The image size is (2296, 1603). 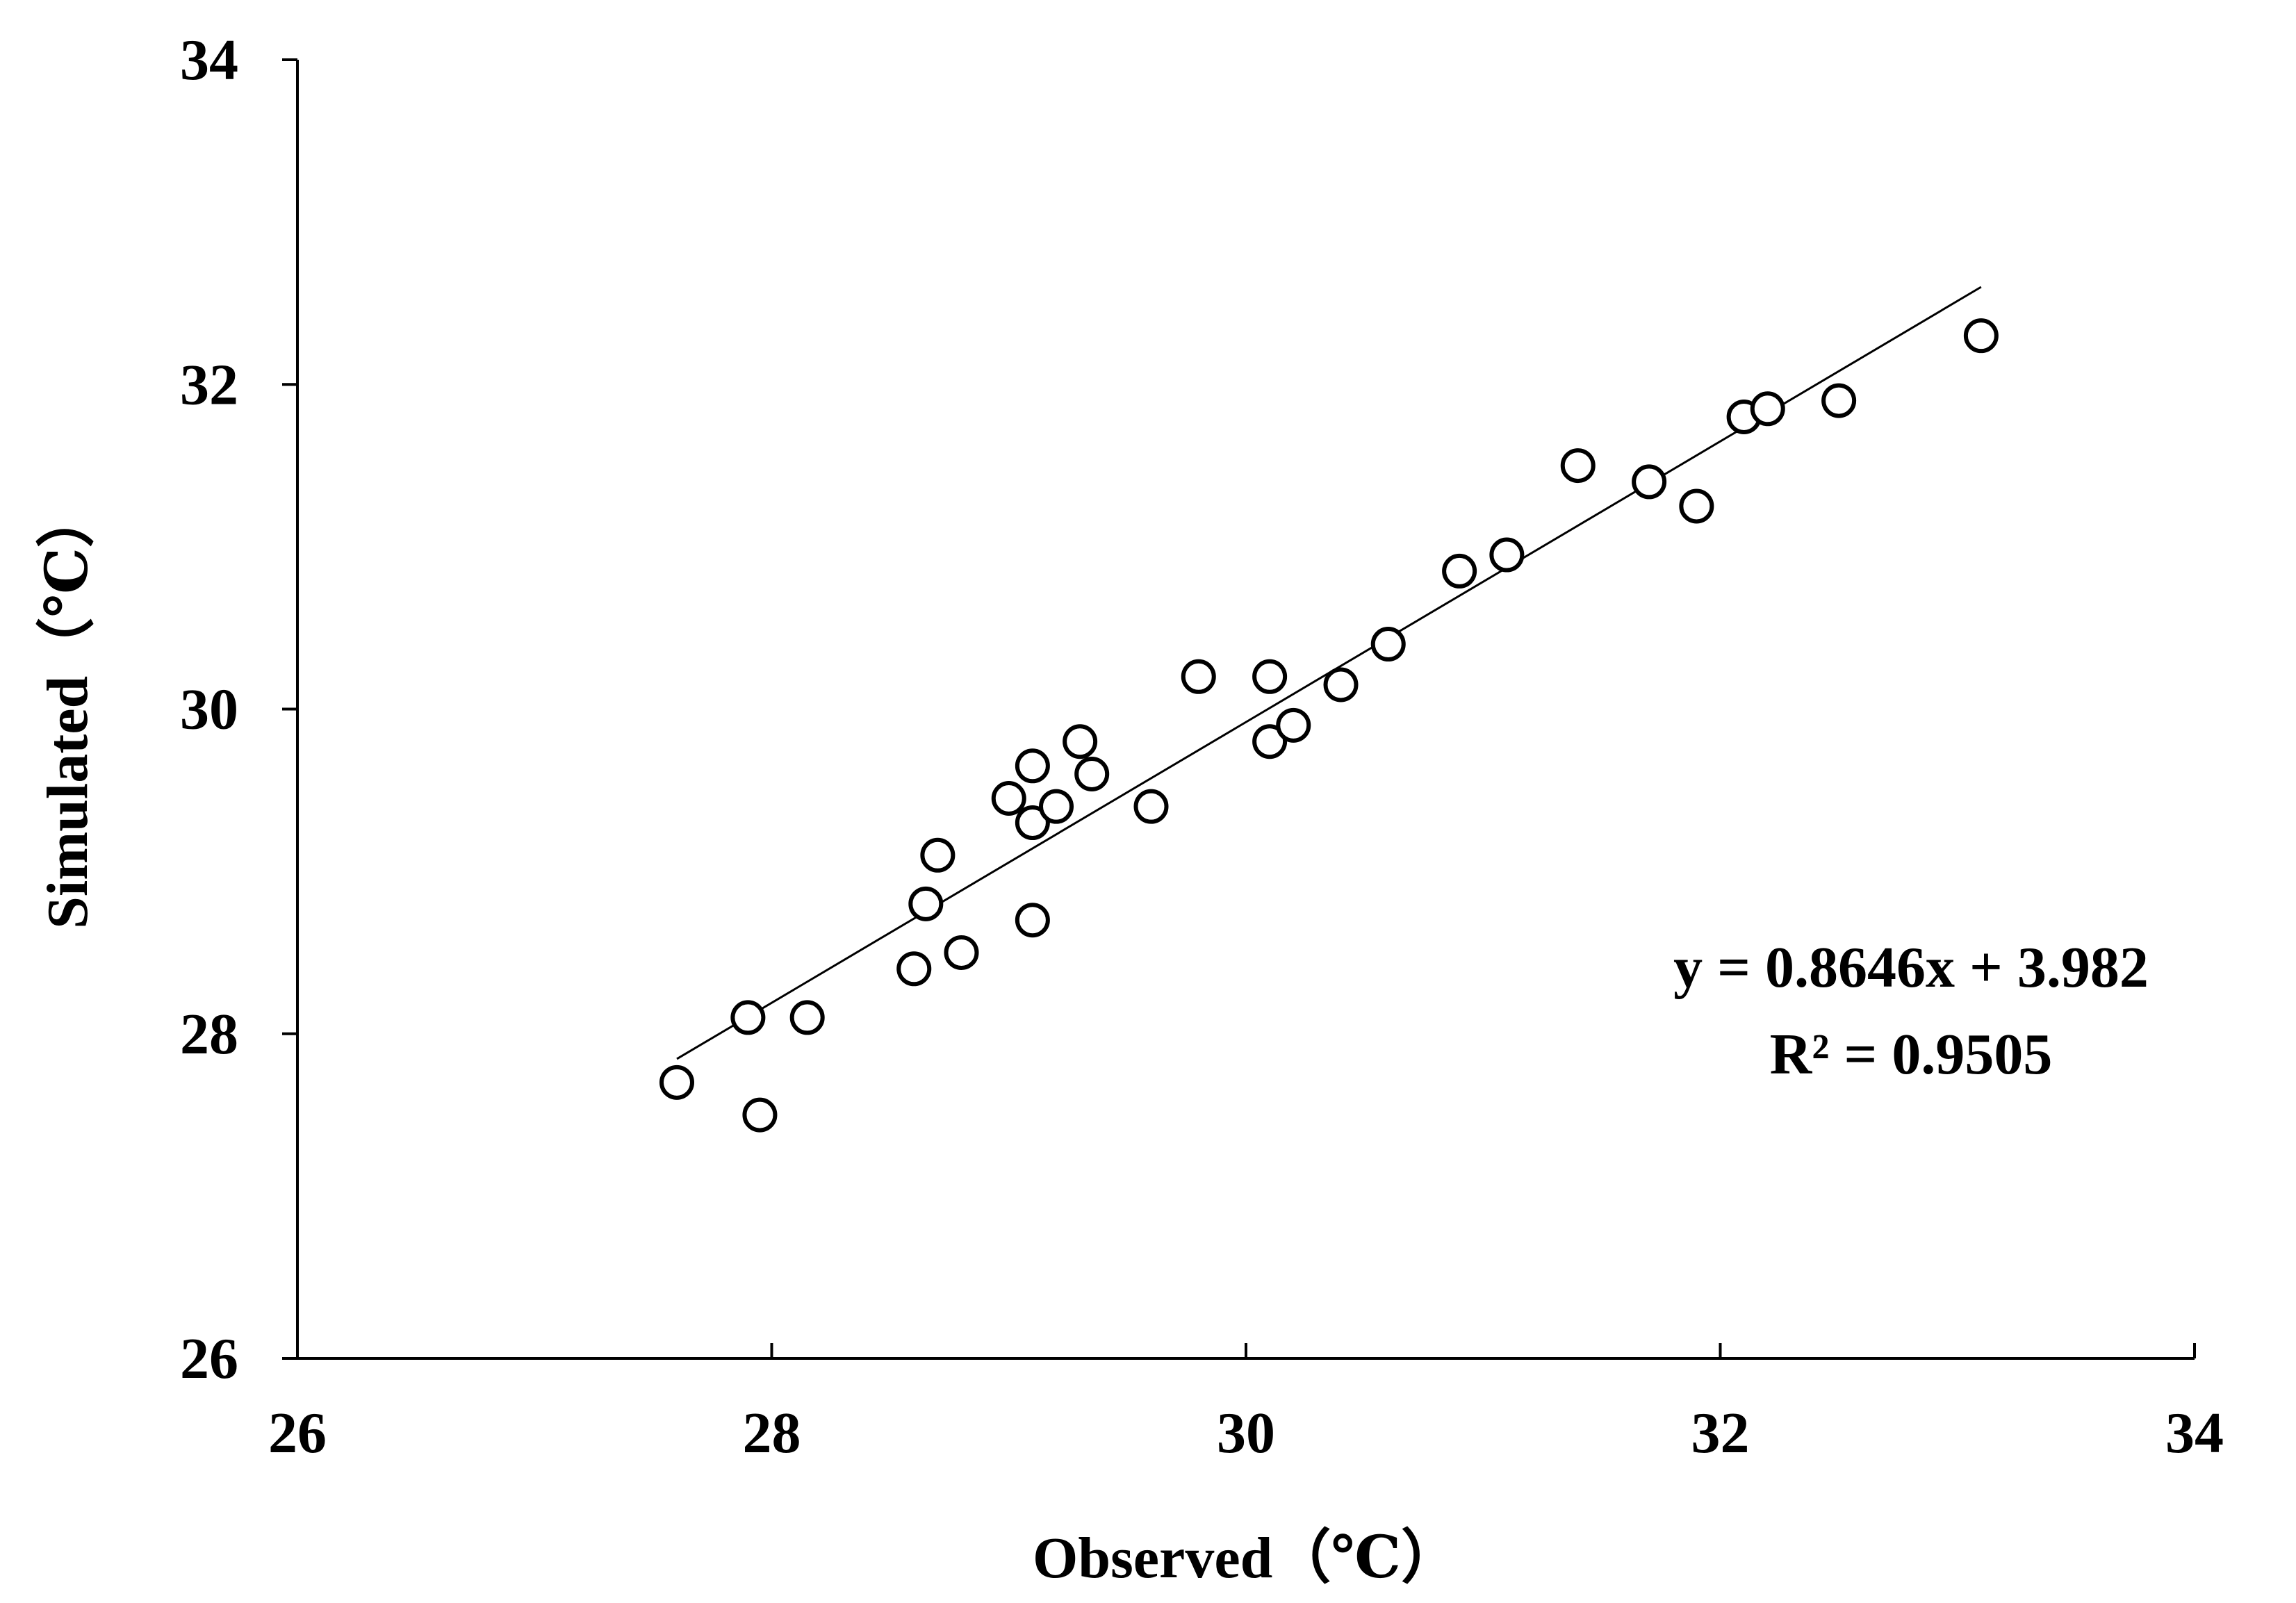 I want to click on y-tick-label: 34, so click(x=209, y=60).